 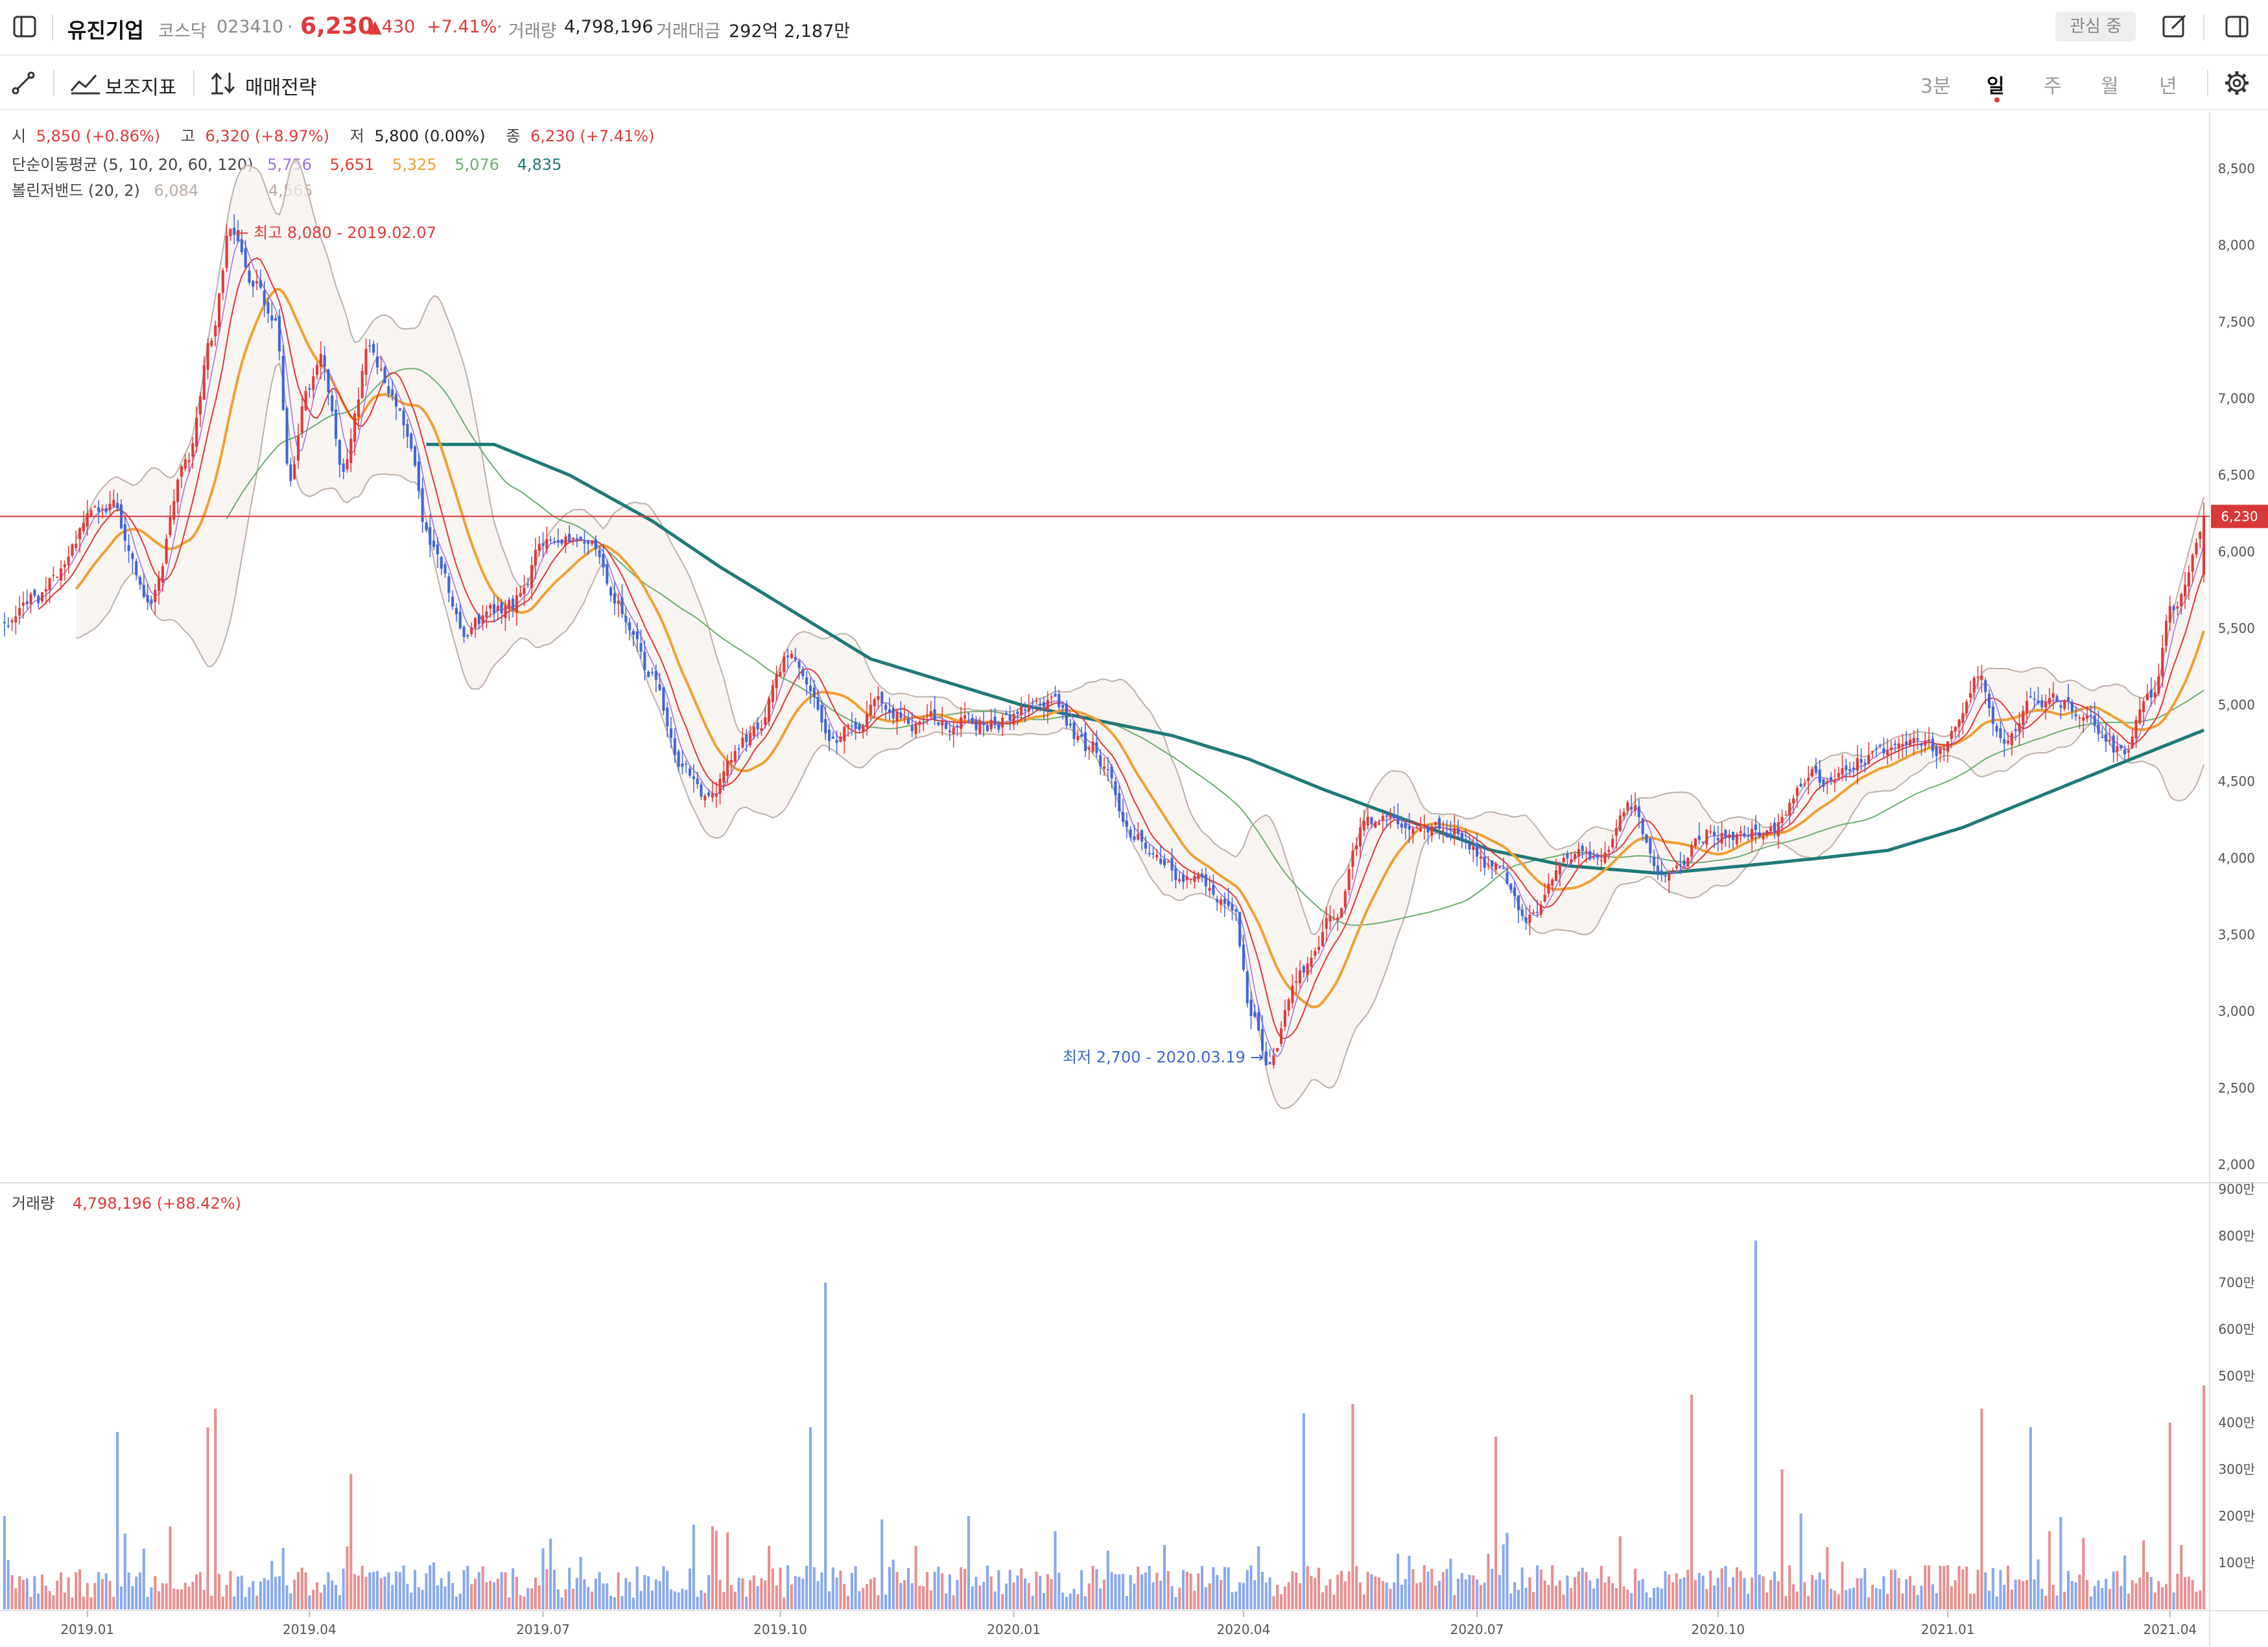 What do you see at coordinates (127, 83) in the screenshot?
I see `indicator-button: 보조지표` at bounding box center [127, 83].